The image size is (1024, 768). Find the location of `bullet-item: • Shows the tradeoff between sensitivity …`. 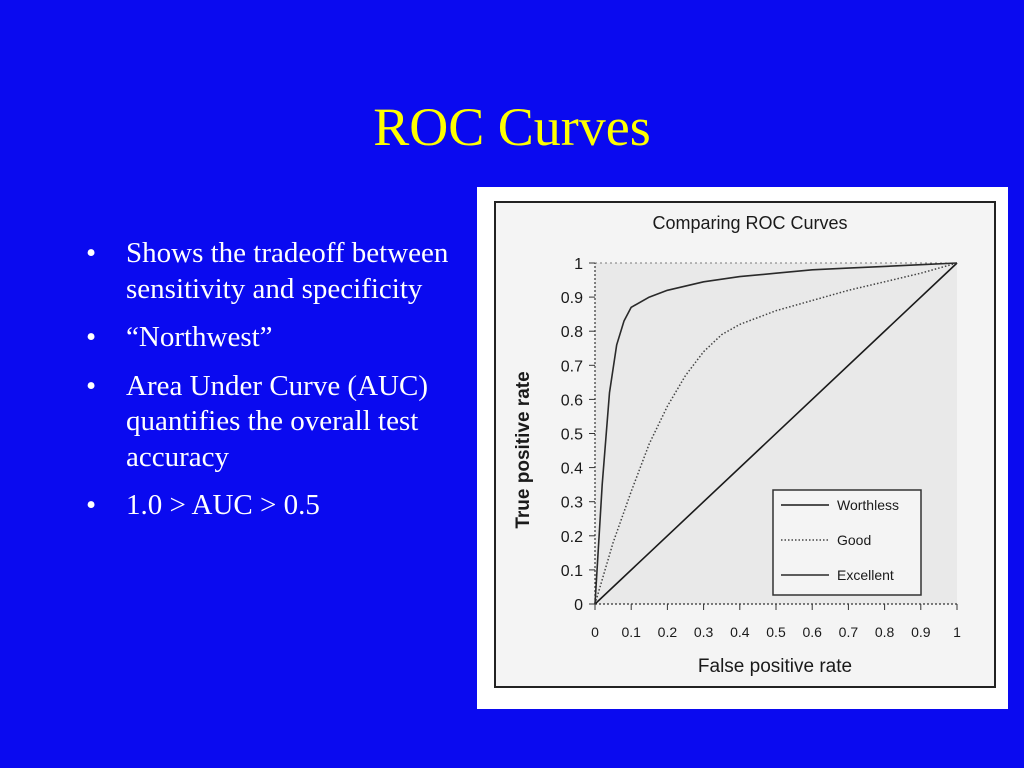

bullet-item: • Shows the tradeoff between sensitivity … is located at coordinates (281, 271).